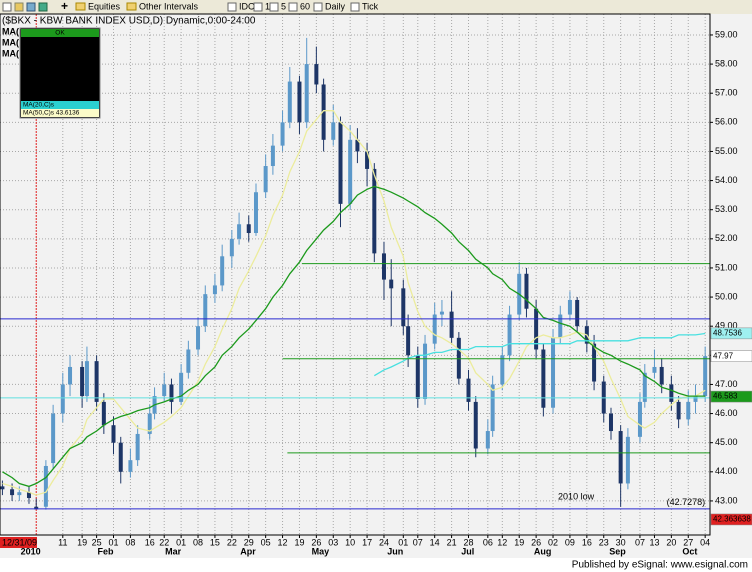  What do you see at coordinates (247, 6) in the screenshot?
I see `toolbar-item: IDC` at bounding box center [247, 6].